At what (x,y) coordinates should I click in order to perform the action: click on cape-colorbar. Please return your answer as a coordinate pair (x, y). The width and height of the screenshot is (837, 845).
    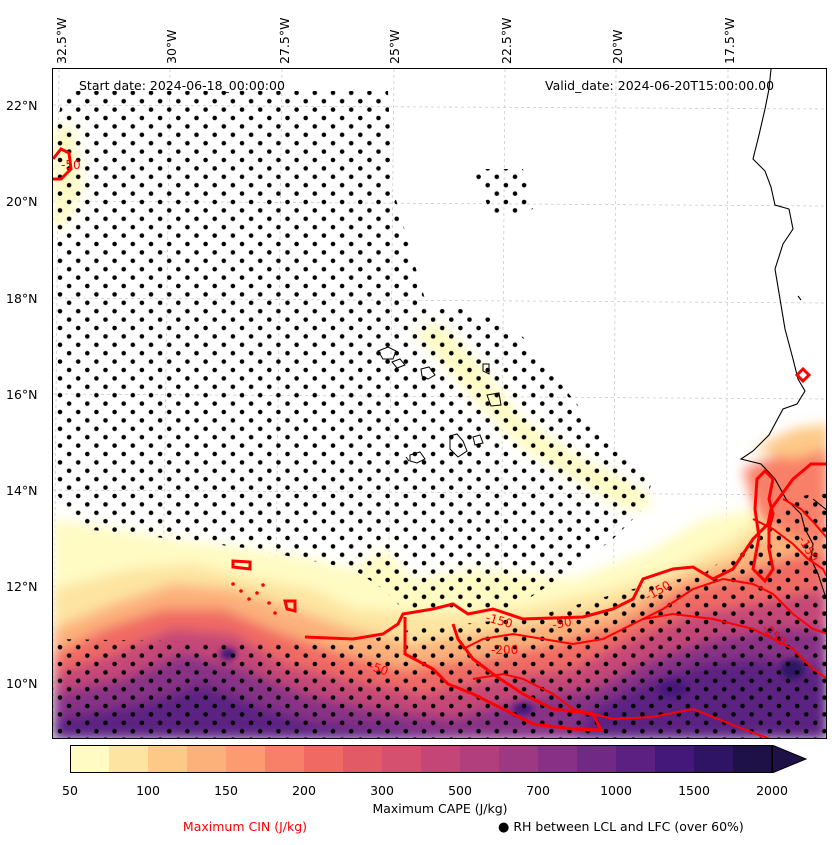
    Looking at the image, I should click on (439, 759).